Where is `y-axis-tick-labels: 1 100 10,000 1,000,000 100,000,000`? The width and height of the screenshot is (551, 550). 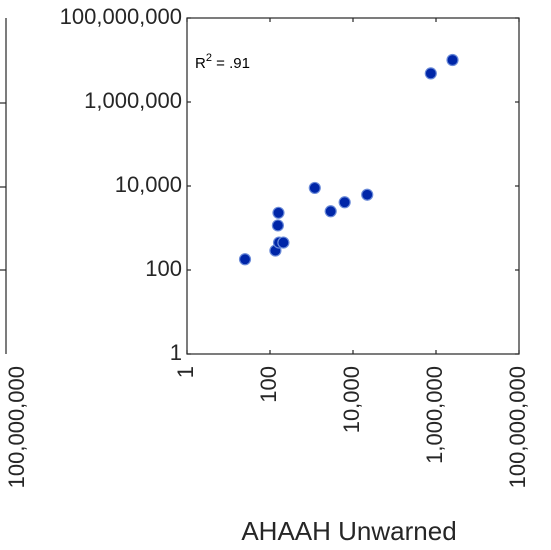
y-axis-tick-labels: 1 100 10,000 1,000,000 100,000,000 is located at coordinates (121, 184).